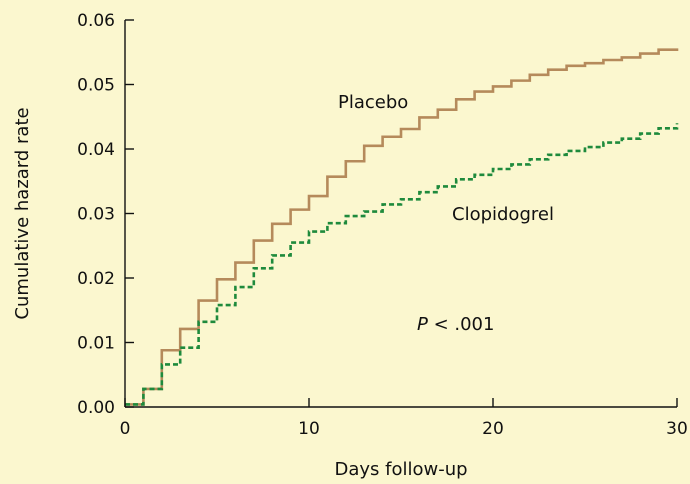 The image size is (690, 484). Describe the element at coordinates (96, 408) in the screenshot. I see `y-tick-label: 0.00` at that location.